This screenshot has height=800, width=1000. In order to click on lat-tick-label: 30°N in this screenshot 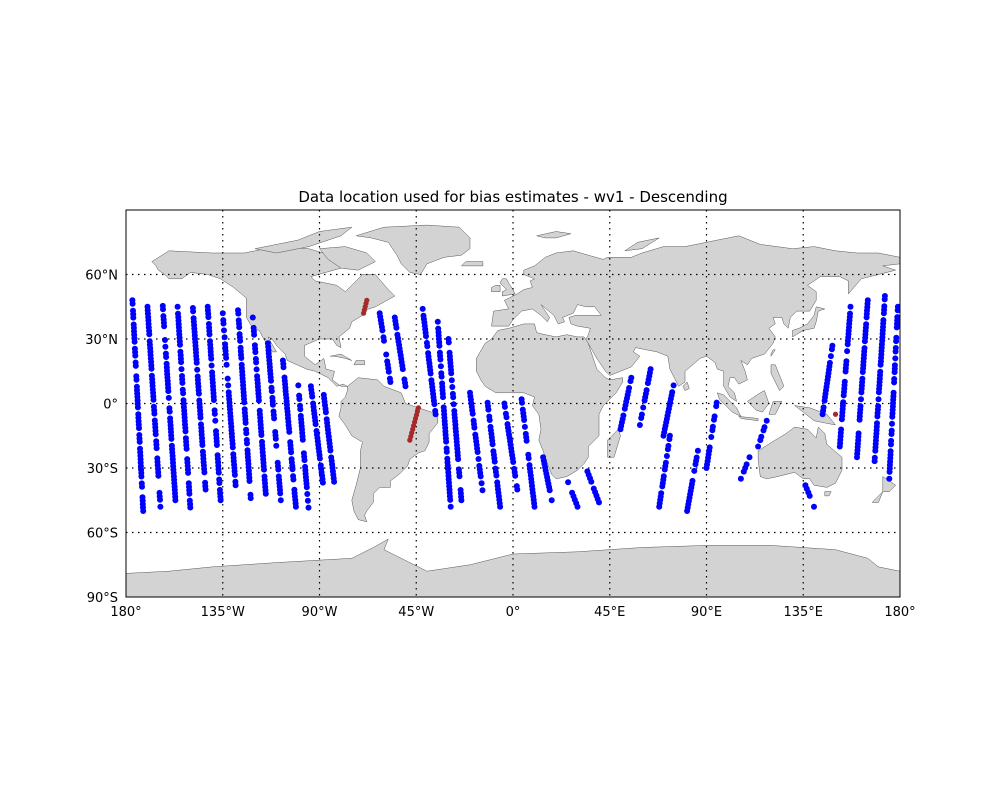, I will do `click(101, 340)`.